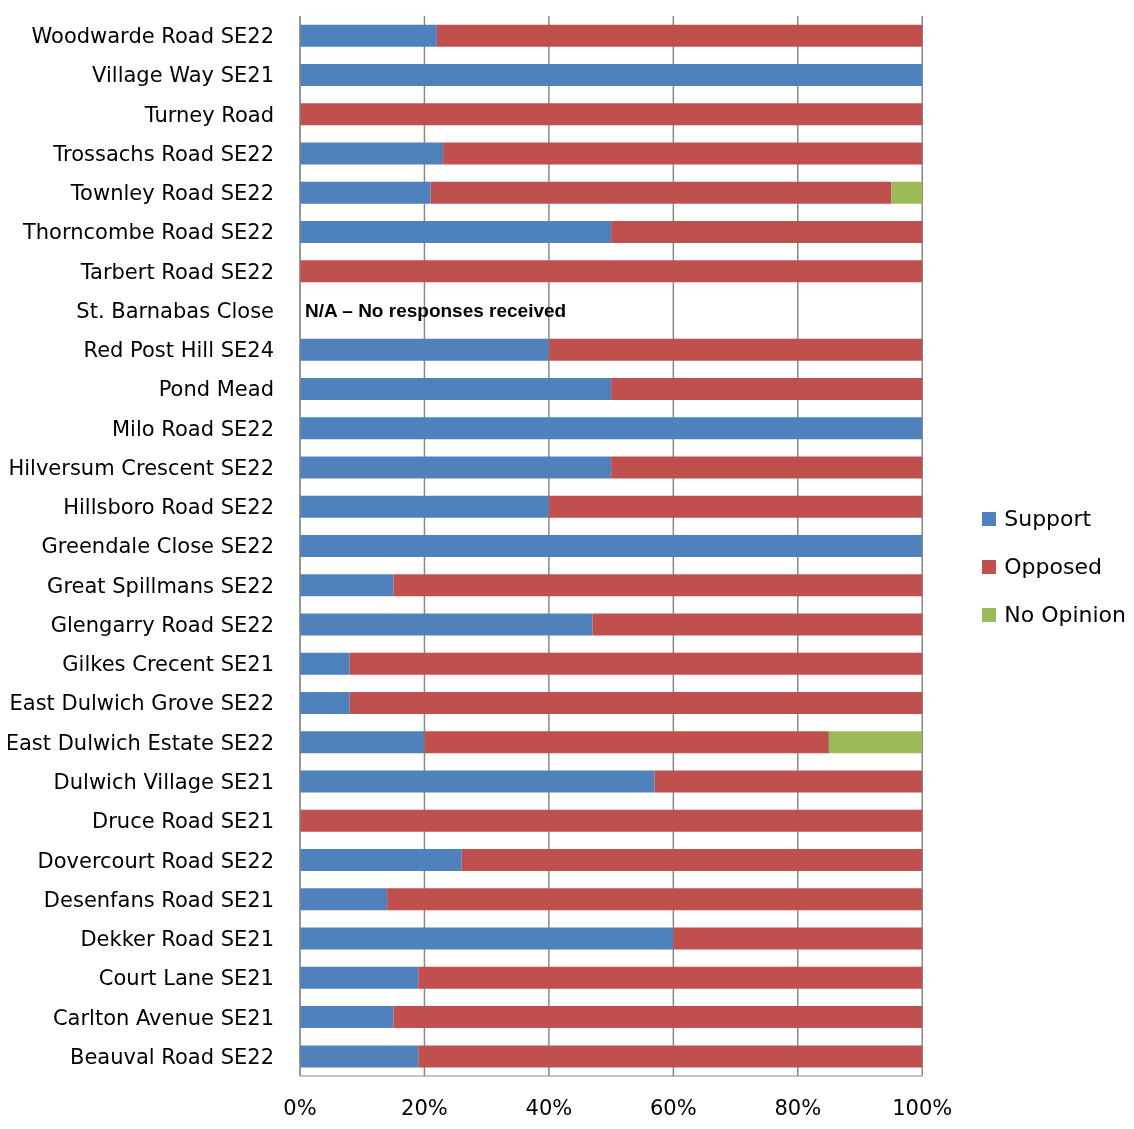  I want to click on y-tick-label: Dovercourt Road SE22, so click(155, 860).